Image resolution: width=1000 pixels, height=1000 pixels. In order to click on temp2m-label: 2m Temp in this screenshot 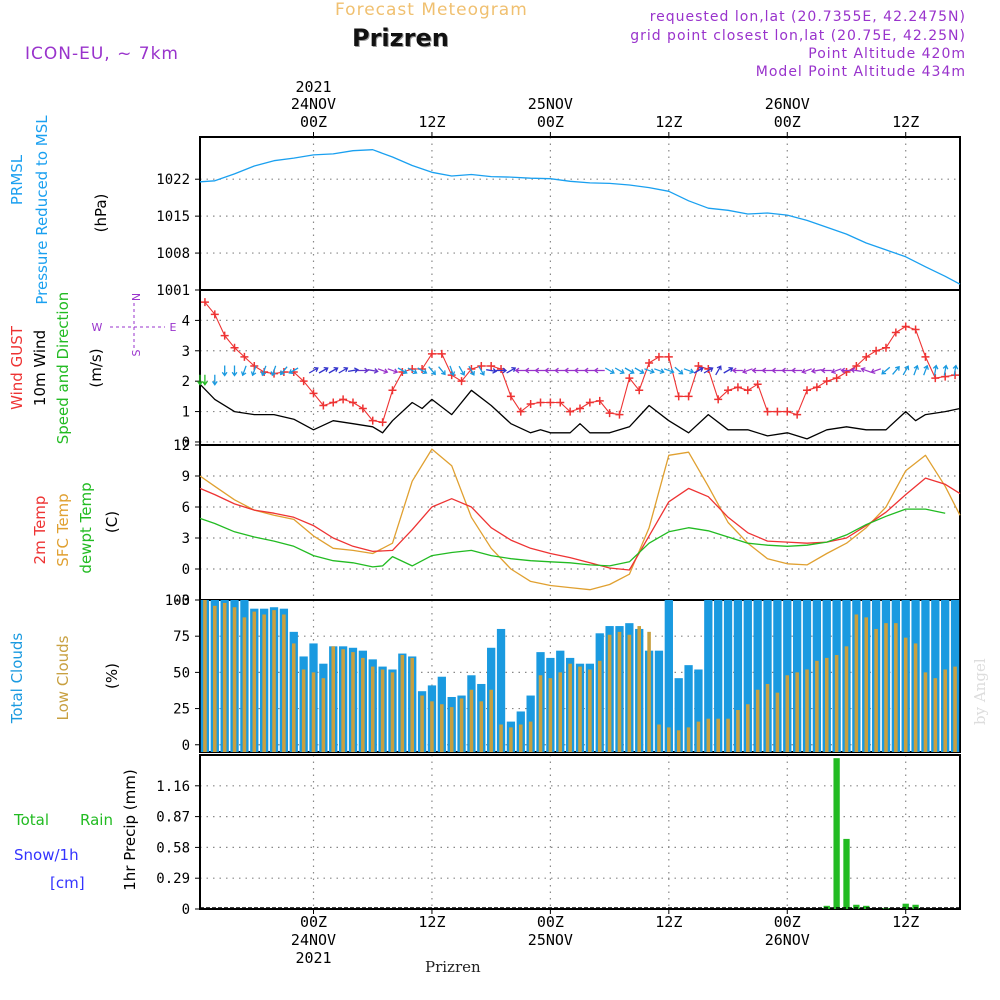, I will do `click(40, 530)`.